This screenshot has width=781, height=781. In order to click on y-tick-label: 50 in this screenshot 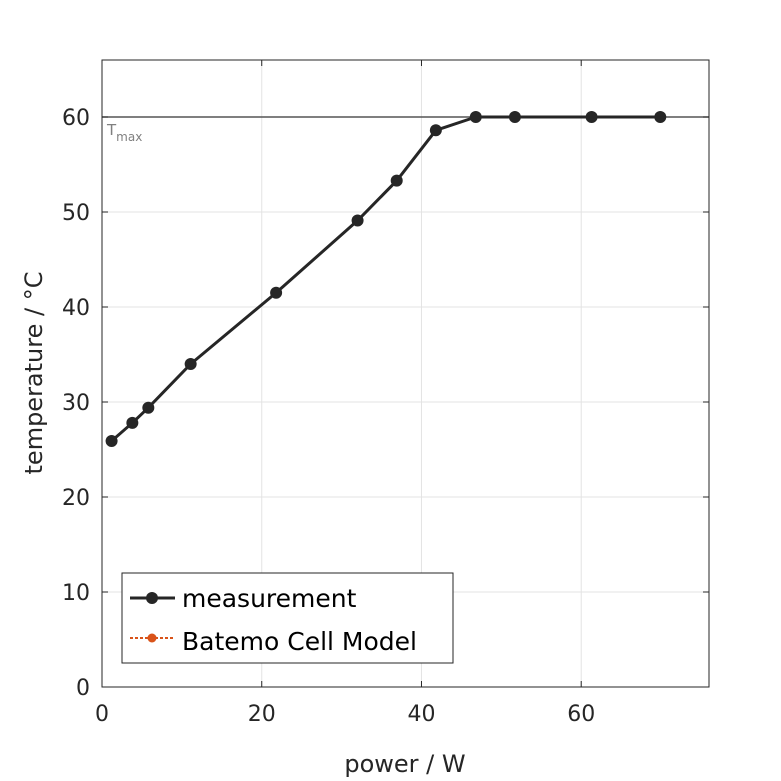, I will do `click(76, 213)`.